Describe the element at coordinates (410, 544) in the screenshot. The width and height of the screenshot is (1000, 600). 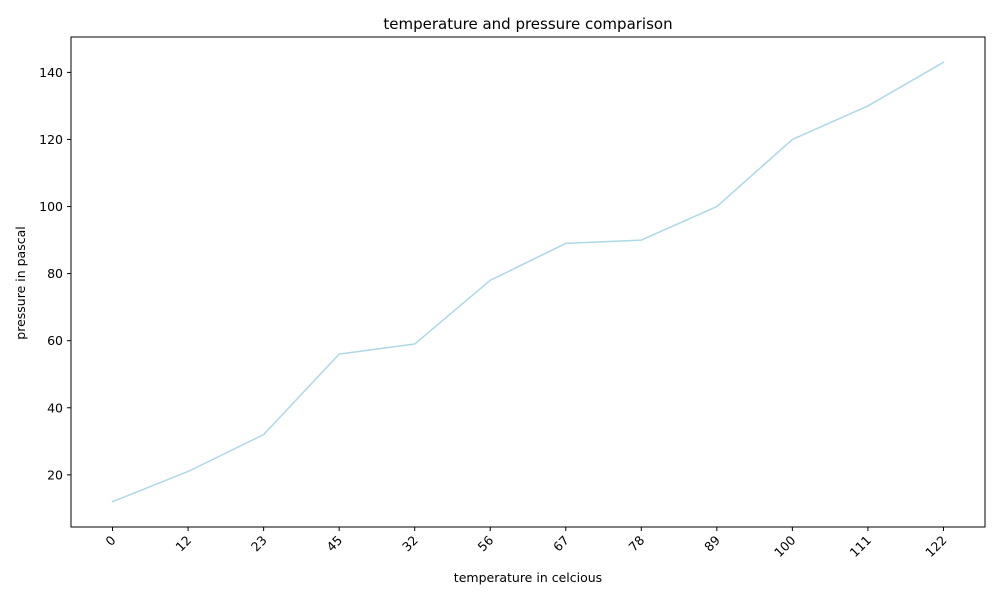
I see `x-tick-label: 32` at that location.